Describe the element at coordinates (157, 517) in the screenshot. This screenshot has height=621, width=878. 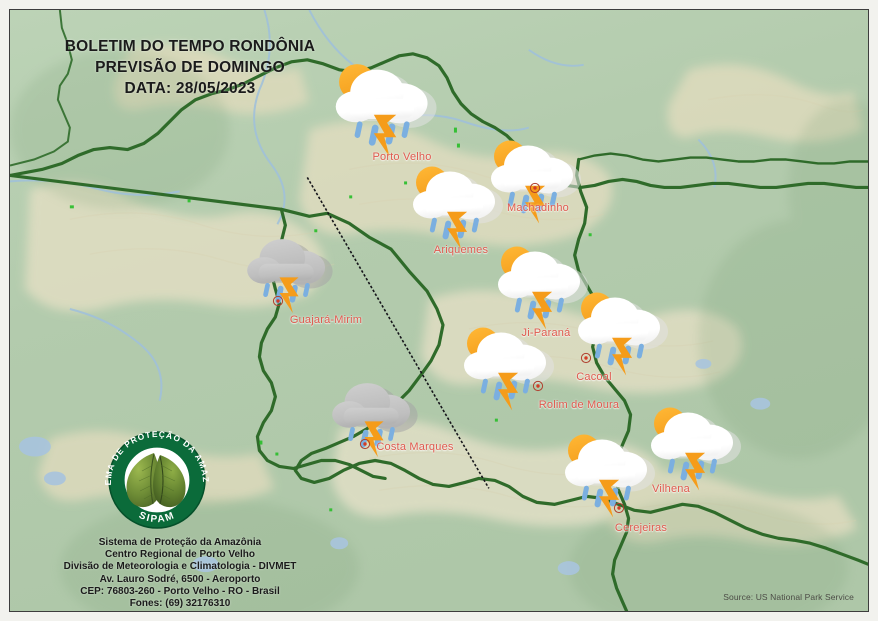
I see `logo-bottom-text: SIPAM` at that location.